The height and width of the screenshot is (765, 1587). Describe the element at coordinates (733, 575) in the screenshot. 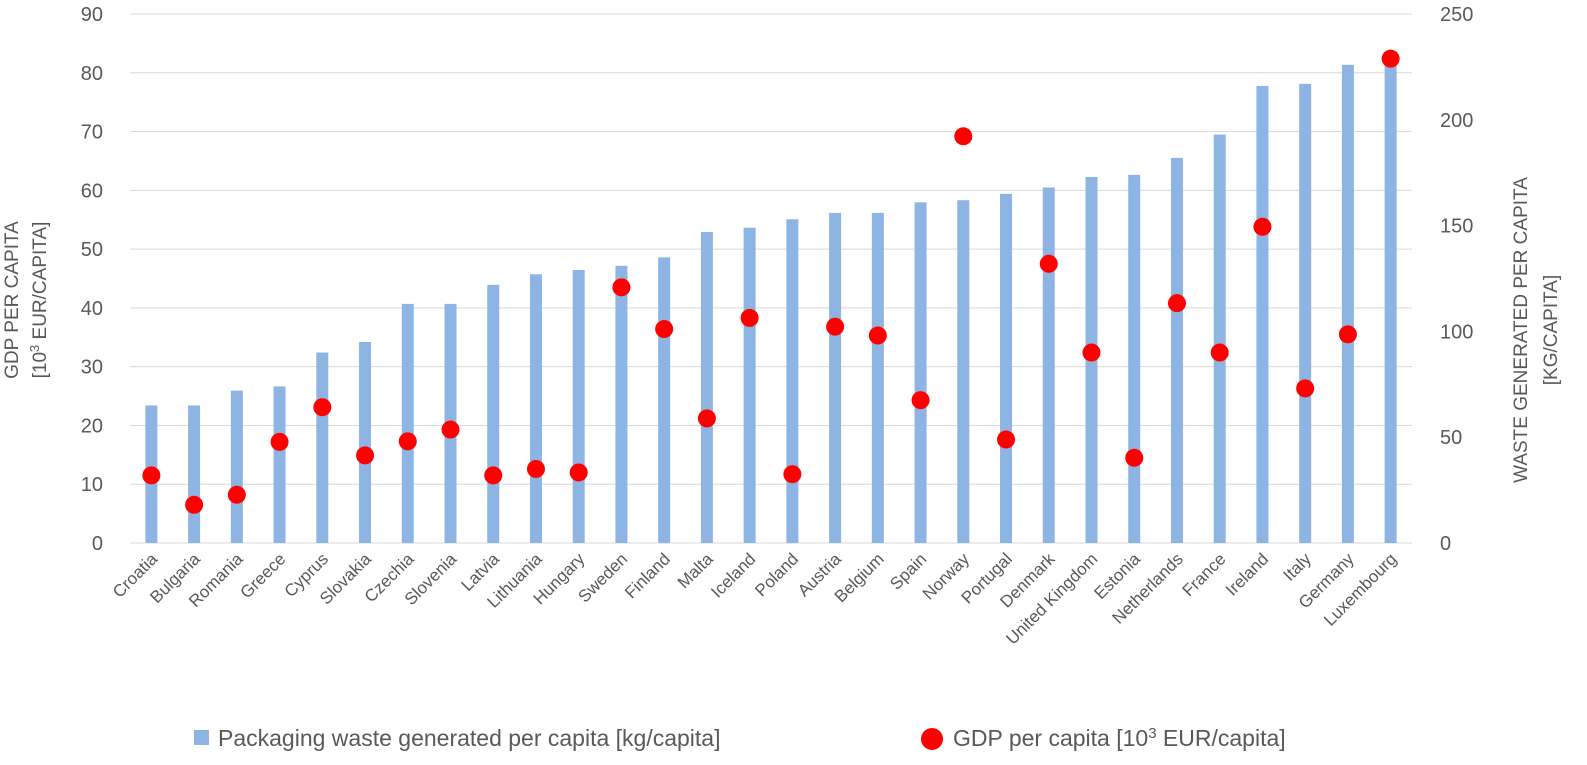

I see `category-label-iceland: Iceland` at that location.